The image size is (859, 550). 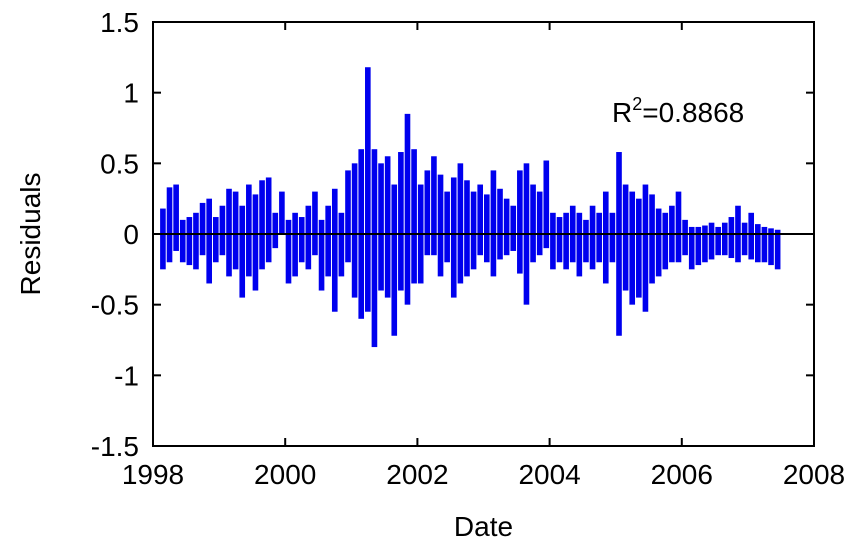 I want to click on x-tick-label: 2004, so click(x=549, y=474).